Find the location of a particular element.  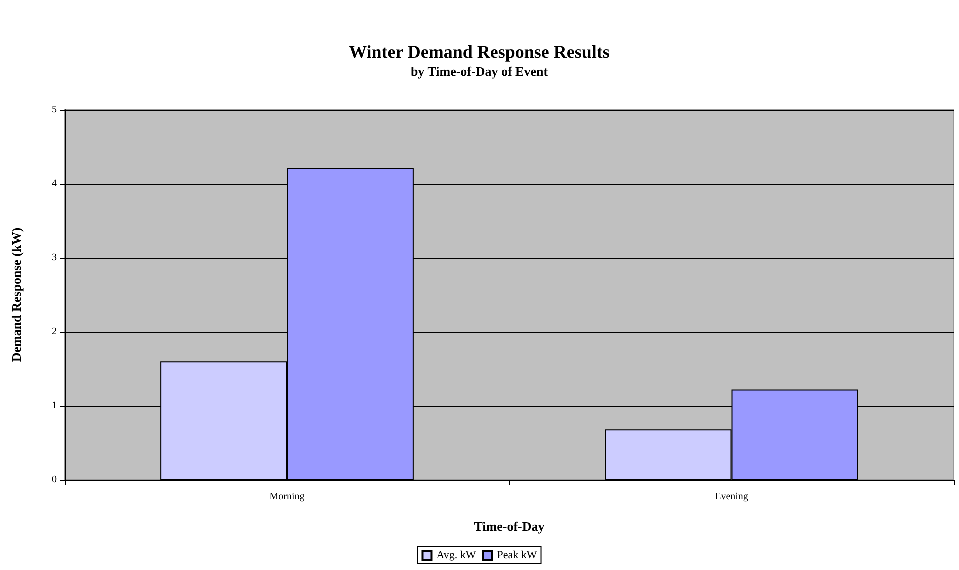

y-tick-label: 2 is located at coordinates (54, 332).